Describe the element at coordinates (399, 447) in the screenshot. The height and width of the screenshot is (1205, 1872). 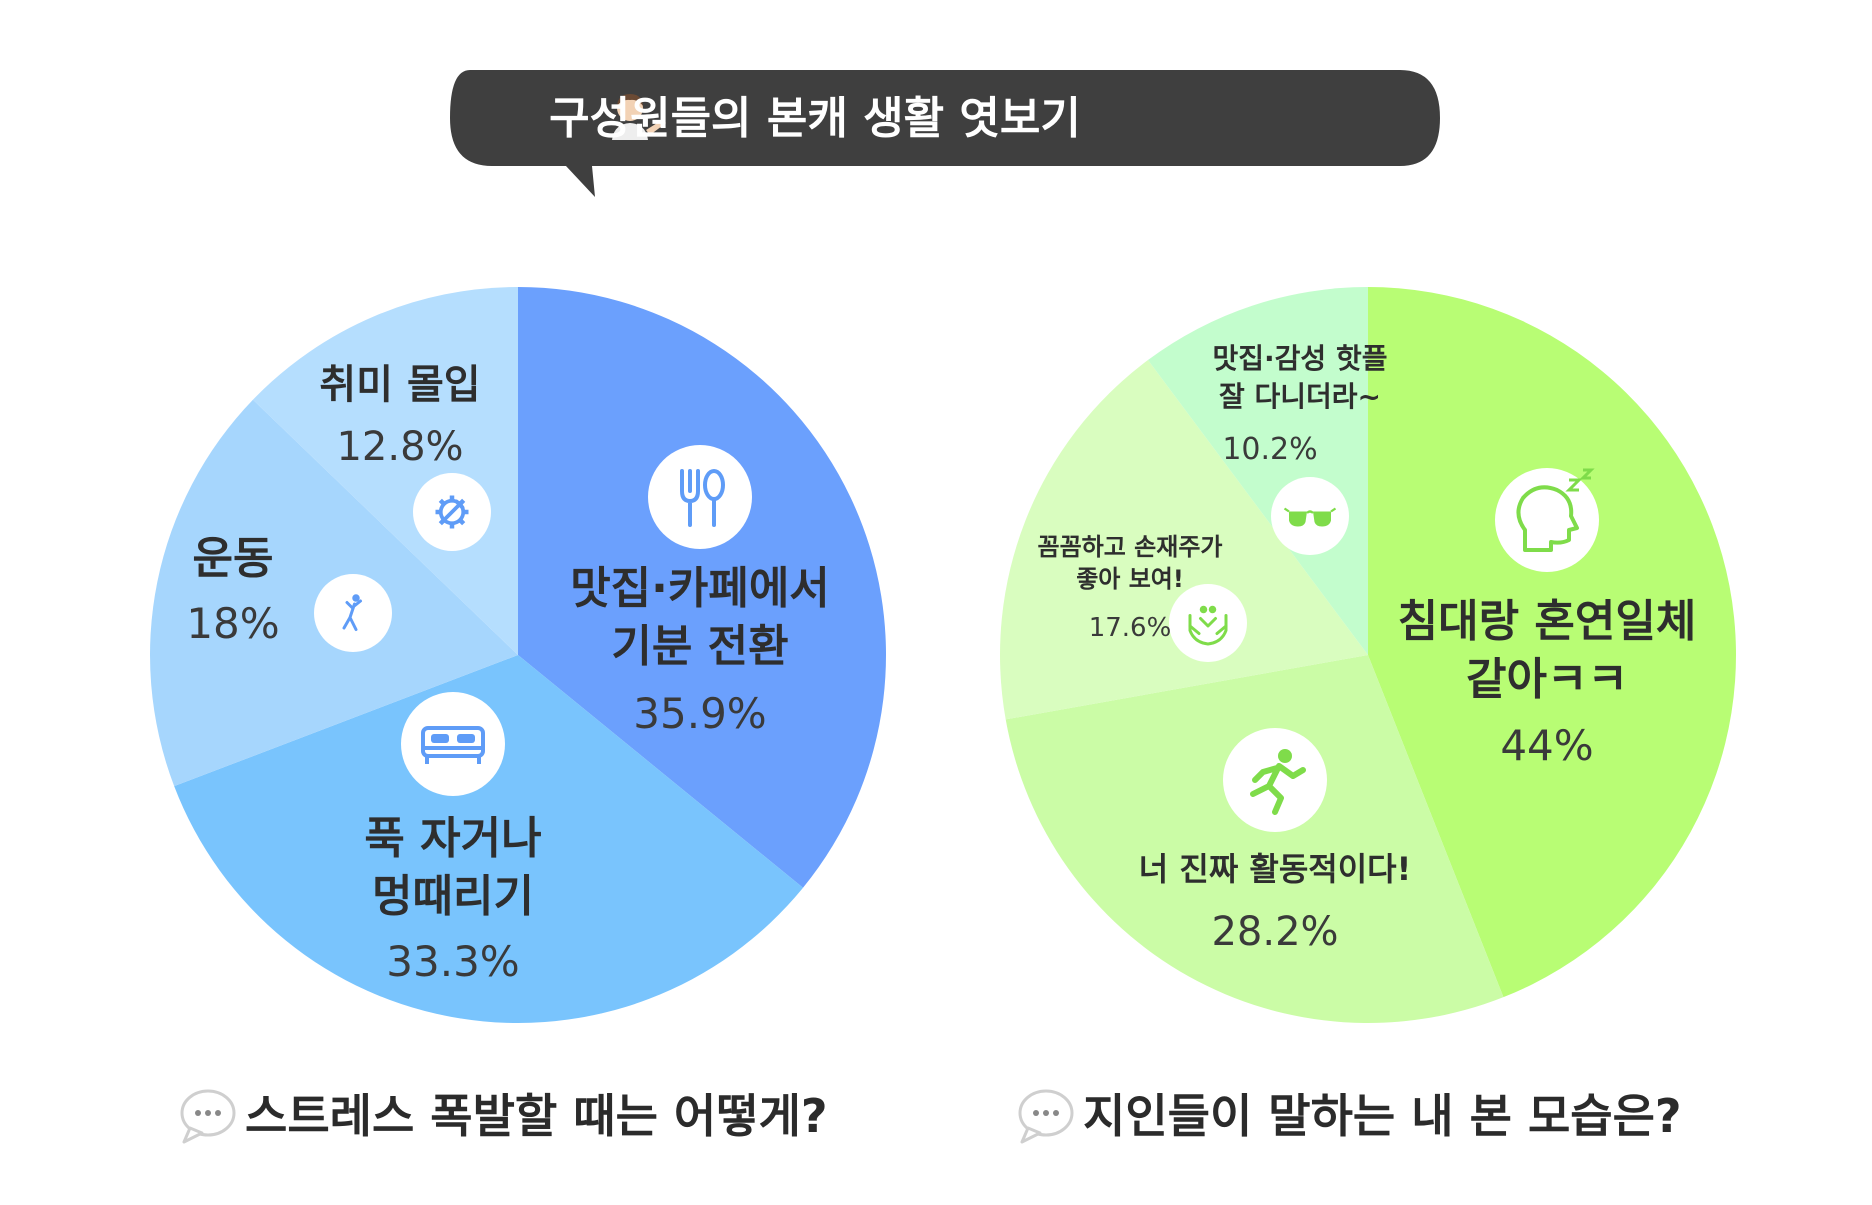
I see `slice-value: 12.8%` at that location.